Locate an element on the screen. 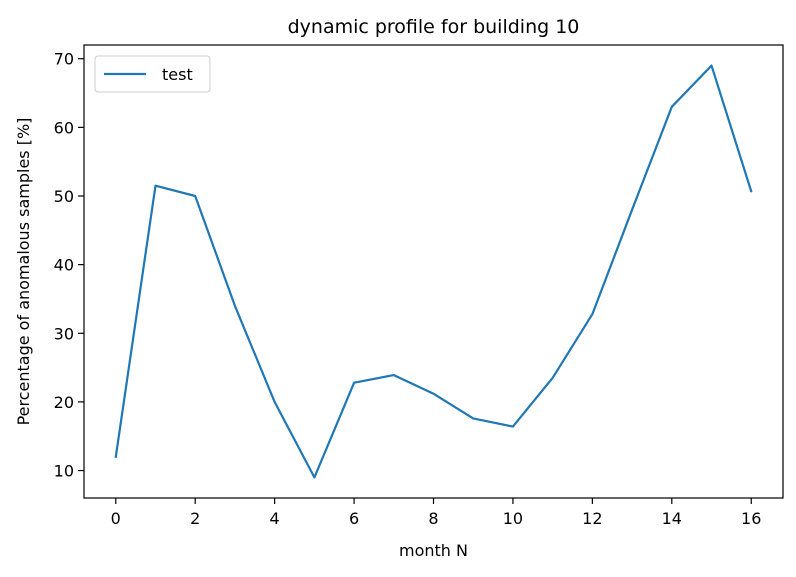  x-tick-label: 2 is located at coordinates (195, 518).